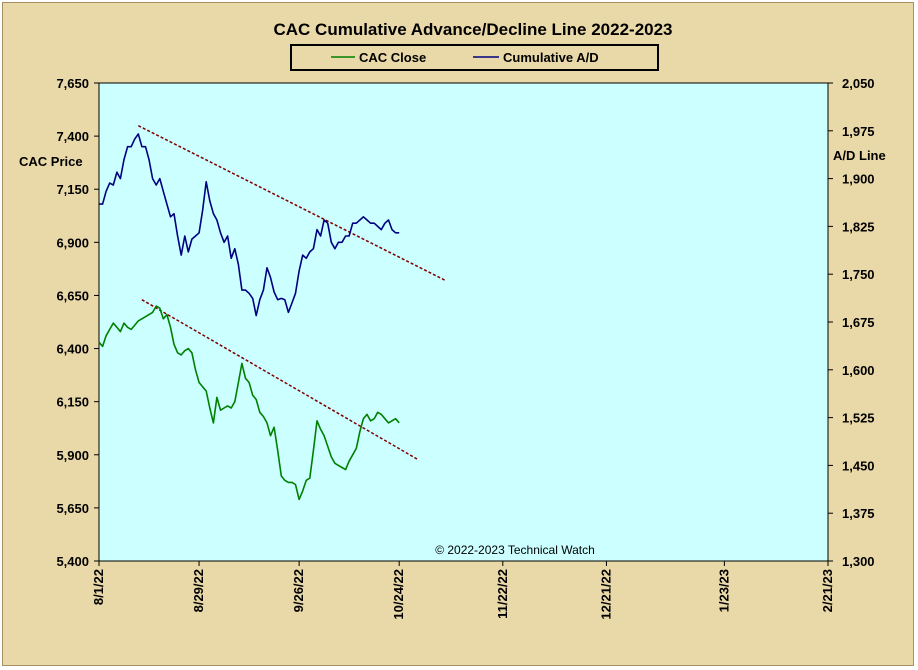 The width and height of the screenshot is (918, 670). What do you see at coordinates (858, 322) in the screenshot?
I see `right-tick-label: 1,675` at bounding box center [858, 322].